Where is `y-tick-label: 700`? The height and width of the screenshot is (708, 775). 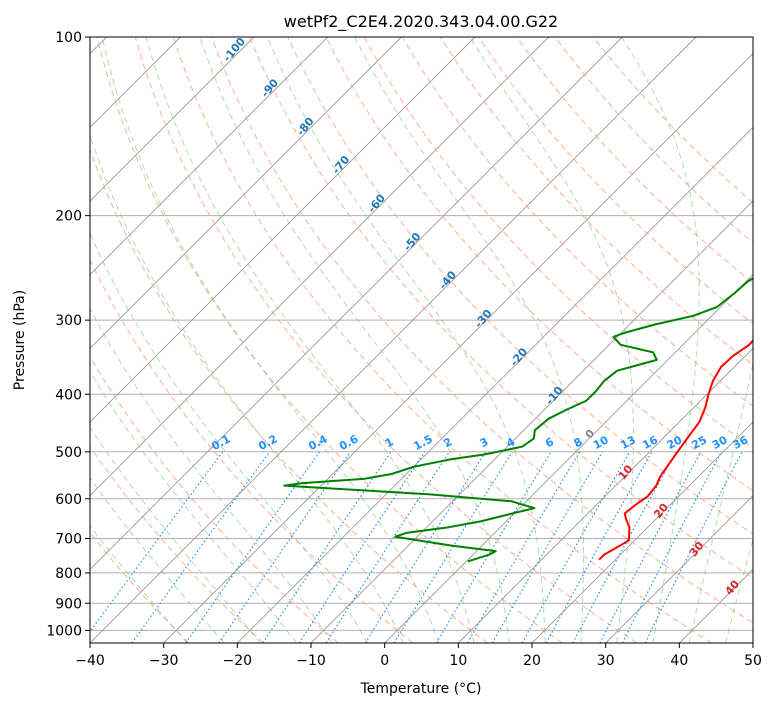 y-tick-label: 700 is located at coordinates (68, 540).